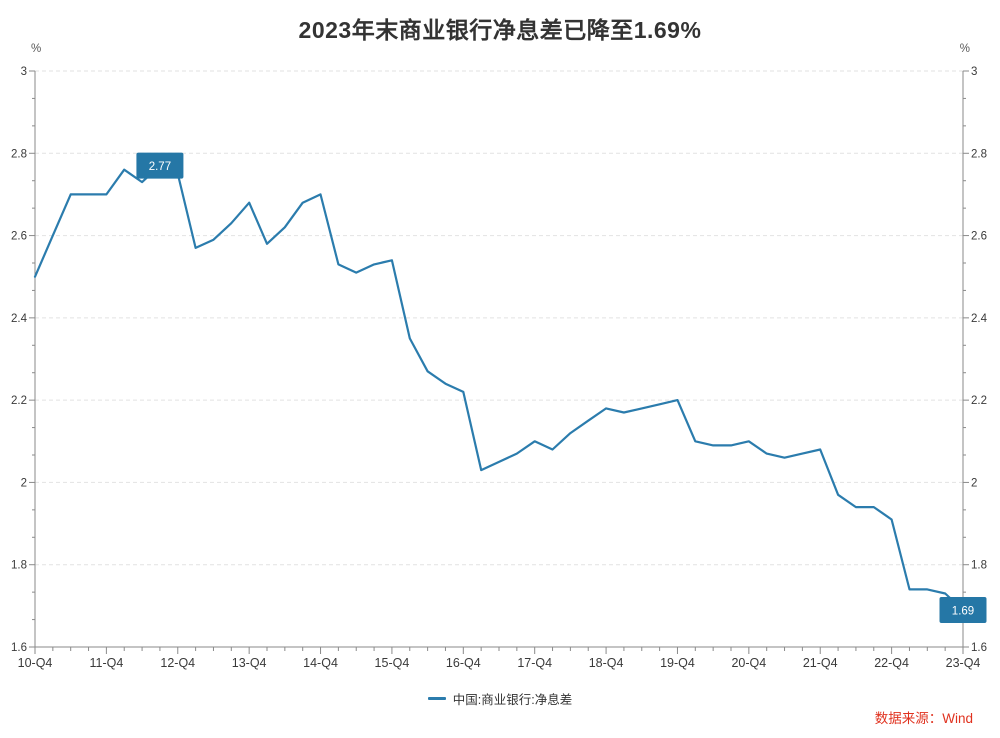 This screenshot has width=1000, height=738. What do you see at coordinates (106, 663) in the screenshot?
I see `x-tick-label: 11-Q4` at bounding box center [106, 663].